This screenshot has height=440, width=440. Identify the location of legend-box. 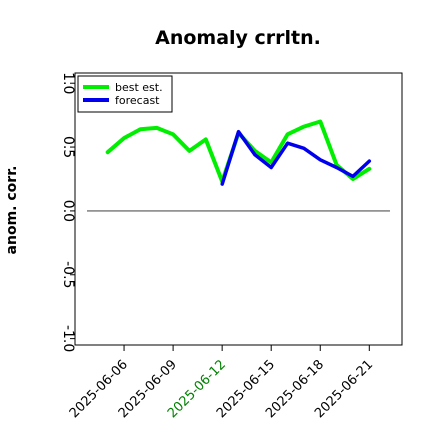
(125, 94).